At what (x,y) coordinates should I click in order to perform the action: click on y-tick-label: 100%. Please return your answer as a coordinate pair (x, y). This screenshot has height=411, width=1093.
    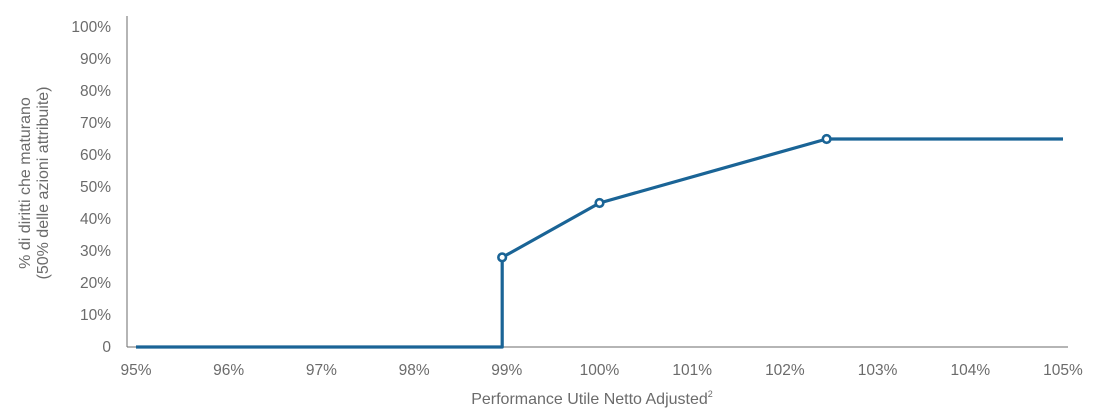
    Looking at the image, I should click on (91, 27).